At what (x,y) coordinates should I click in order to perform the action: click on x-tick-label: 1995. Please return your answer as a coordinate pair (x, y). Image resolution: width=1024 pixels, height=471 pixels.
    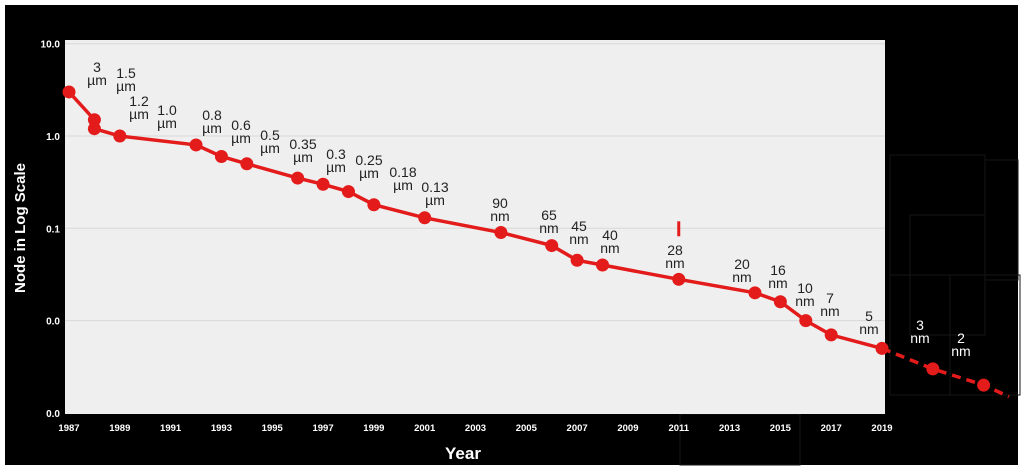
    Looking at the image, I should click on (273, 428).